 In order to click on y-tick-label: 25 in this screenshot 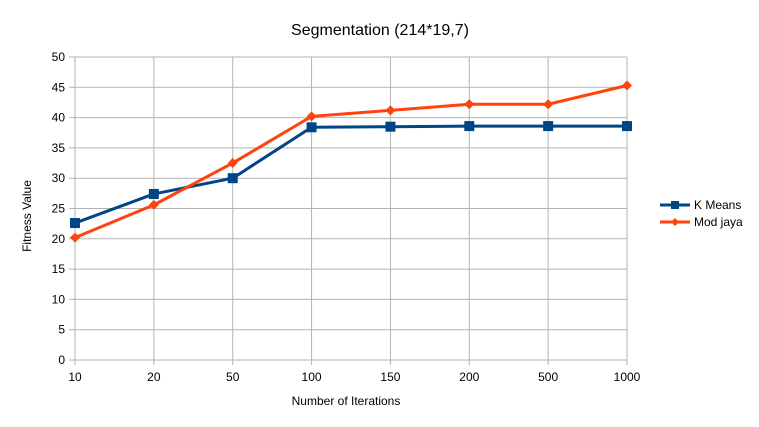, I will do `click(59, 209)`.